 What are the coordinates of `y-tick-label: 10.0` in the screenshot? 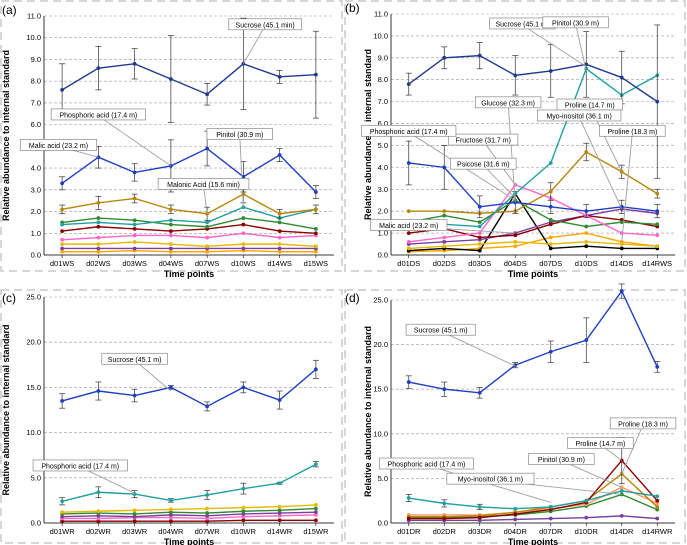 It's located at (380, 35).